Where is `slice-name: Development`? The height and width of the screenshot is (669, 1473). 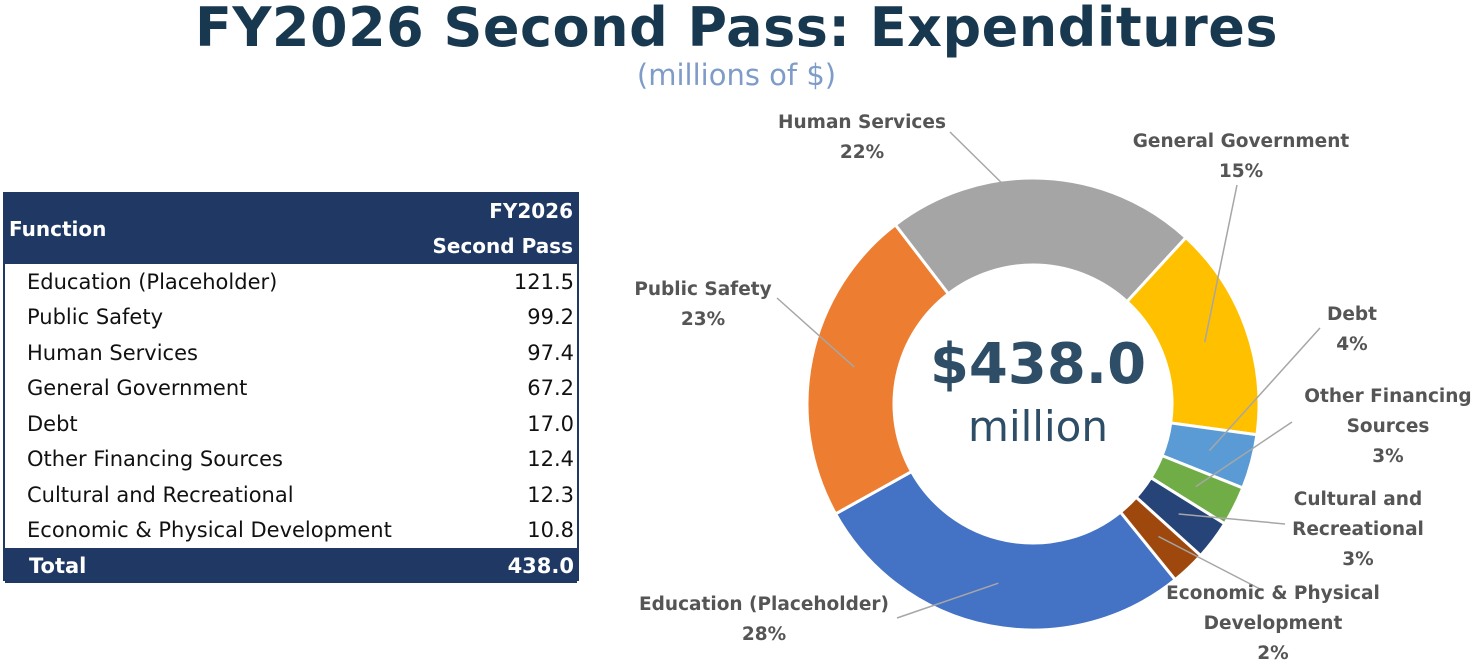 slice-name: Development is located at coordinates (1273, 623).